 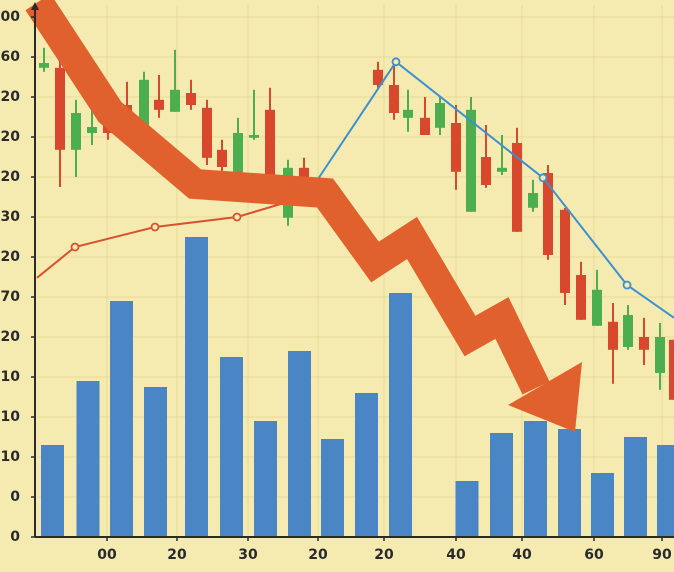 I want to click on arrow-head, so click(x=545, y=397).